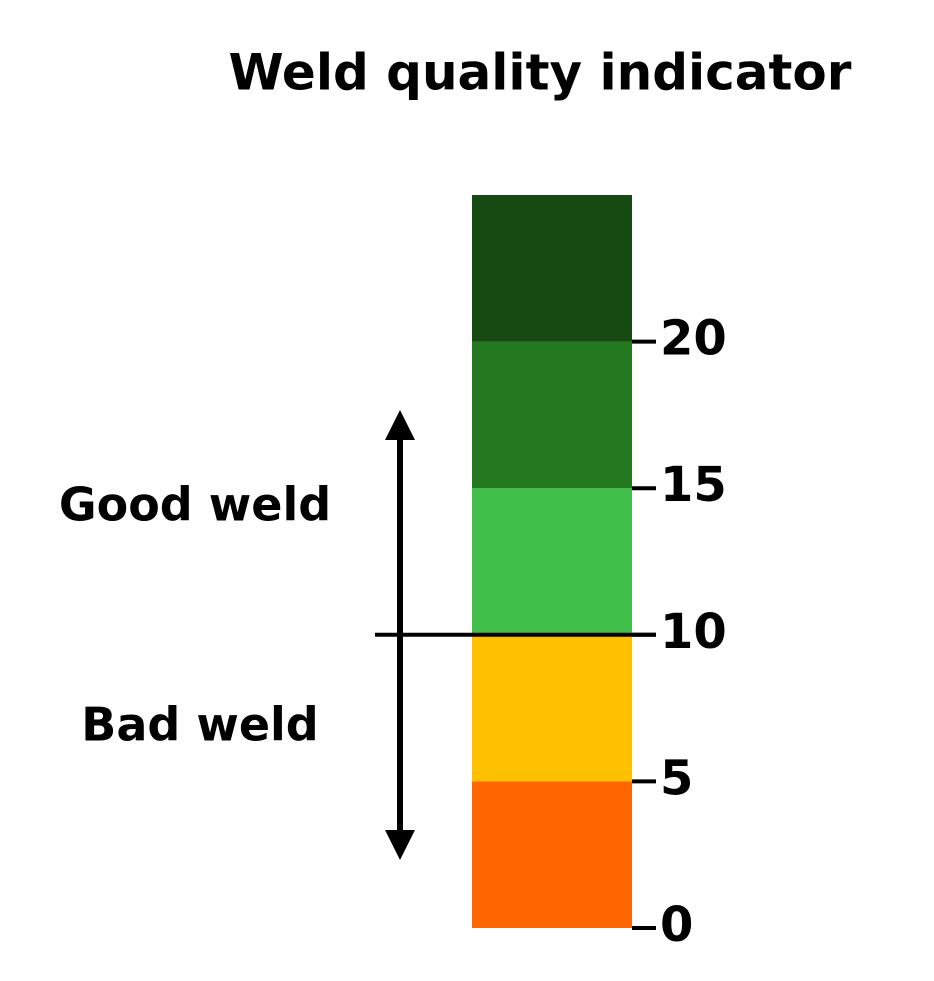 This screenshot has height=981, width=934. What do you see at coordinates (693, 632) in the screenshot?
I see `tick-label: 10` at bounding box center [693, 632].